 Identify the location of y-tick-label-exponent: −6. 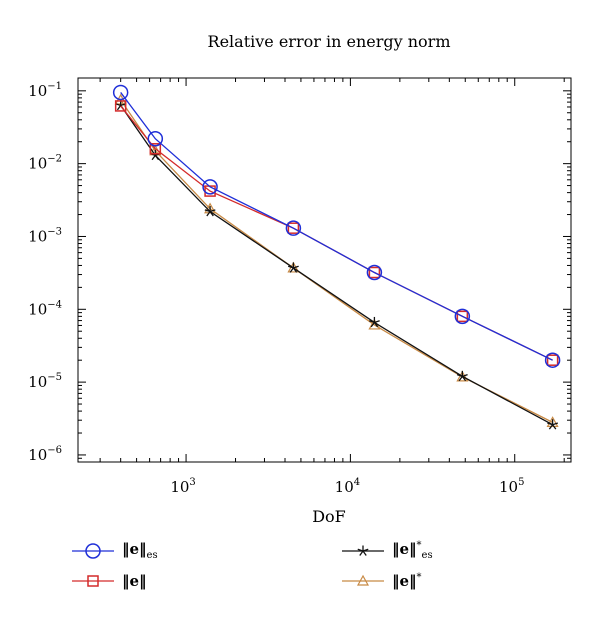
(54, 450).